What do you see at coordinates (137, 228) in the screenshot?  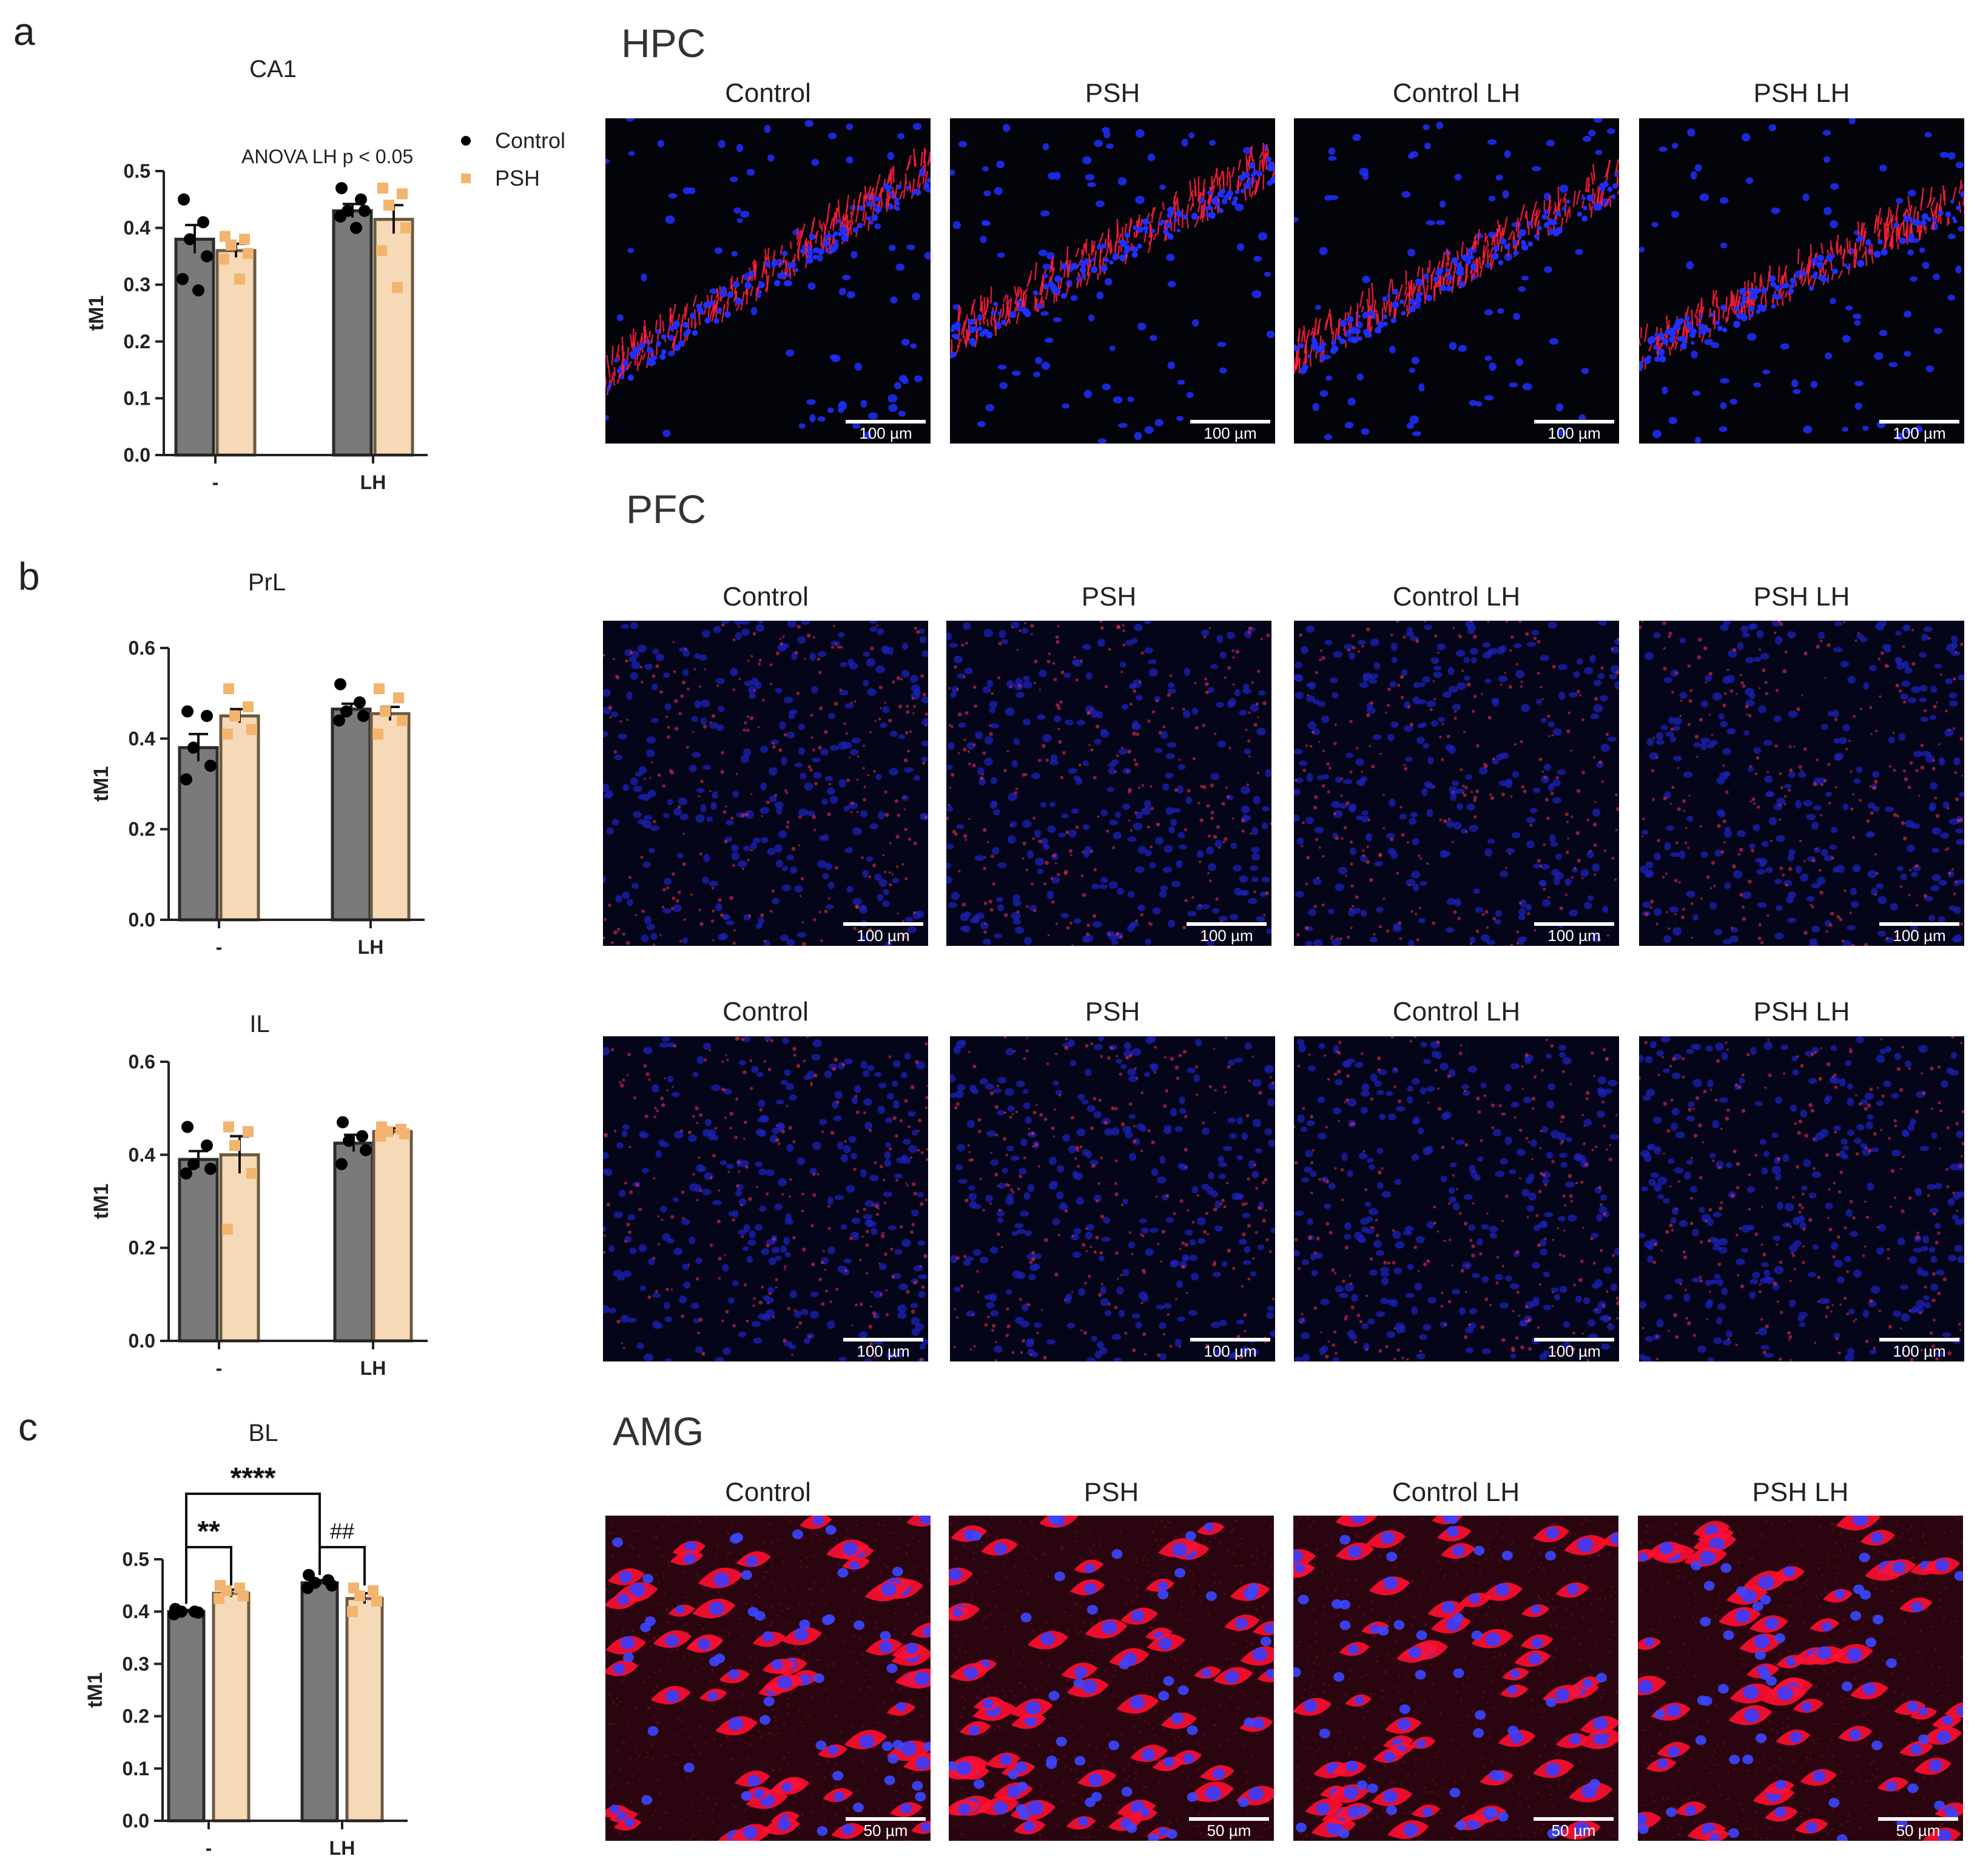 I see `y-tick-label: 0.4` at bounding box center [137, 228].